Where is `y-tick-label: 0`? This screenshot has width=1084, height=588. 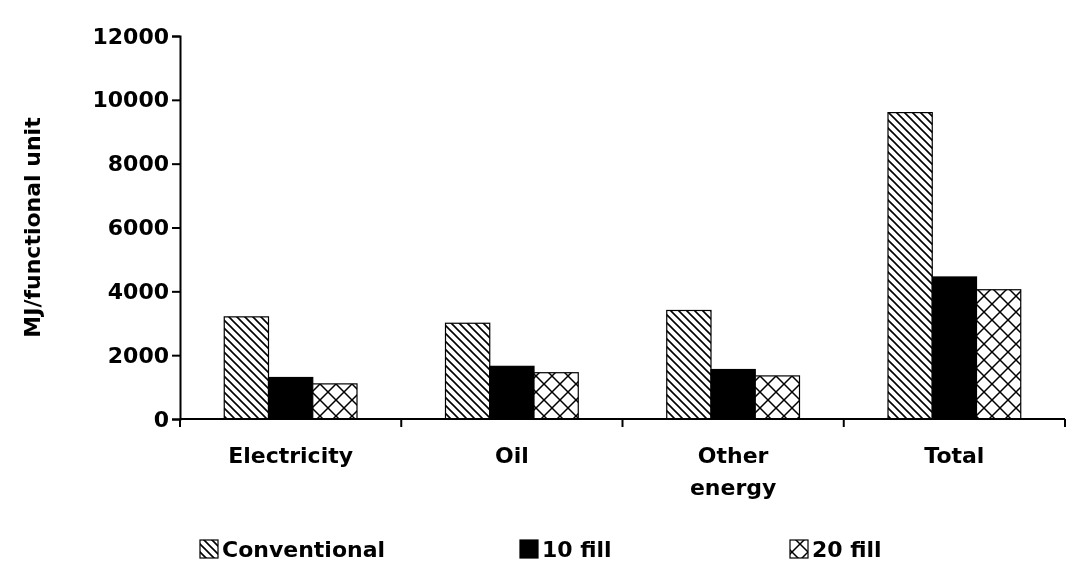 y-tick-label: 0 is located at coordinates (161, 419).